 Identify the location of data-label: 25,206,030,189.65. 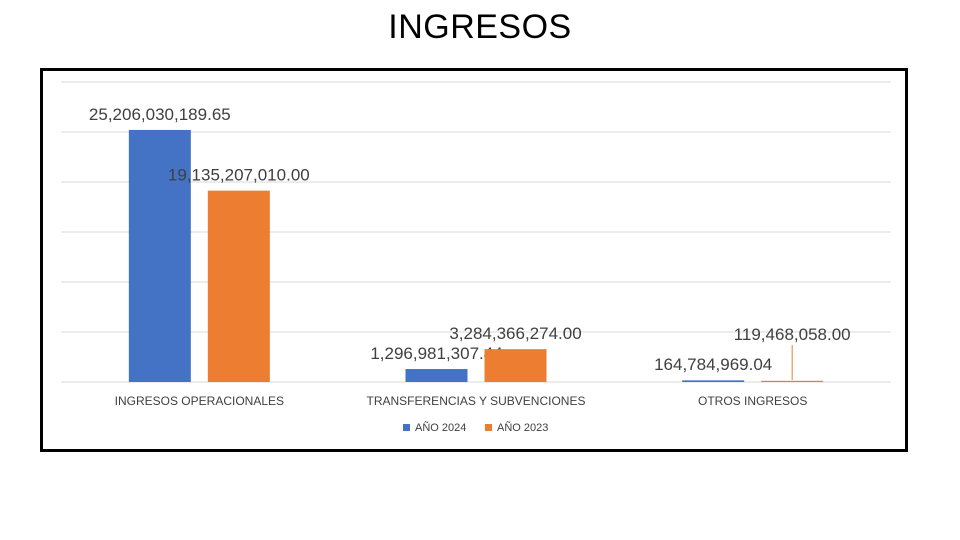
(160, 114).